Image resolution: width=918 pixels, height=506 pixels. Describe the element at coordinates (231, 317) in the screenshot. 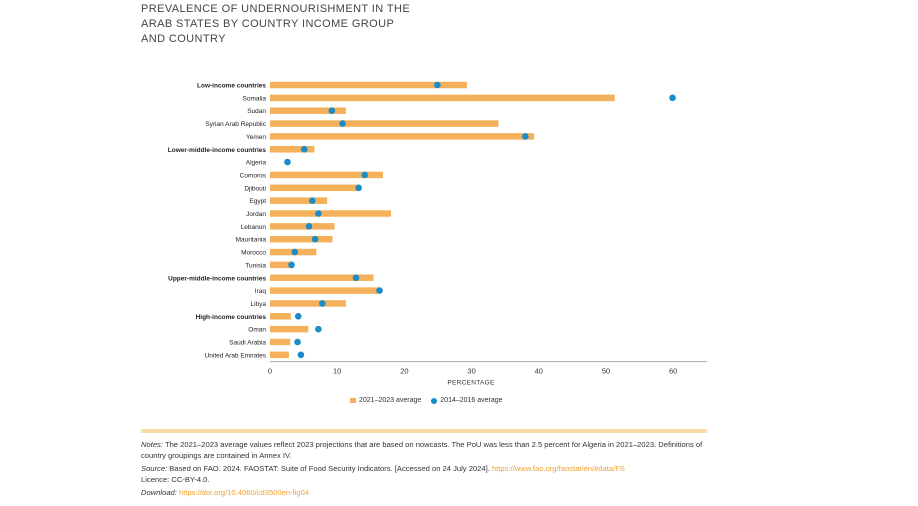

I see `category-label: High-income countries` at that location.